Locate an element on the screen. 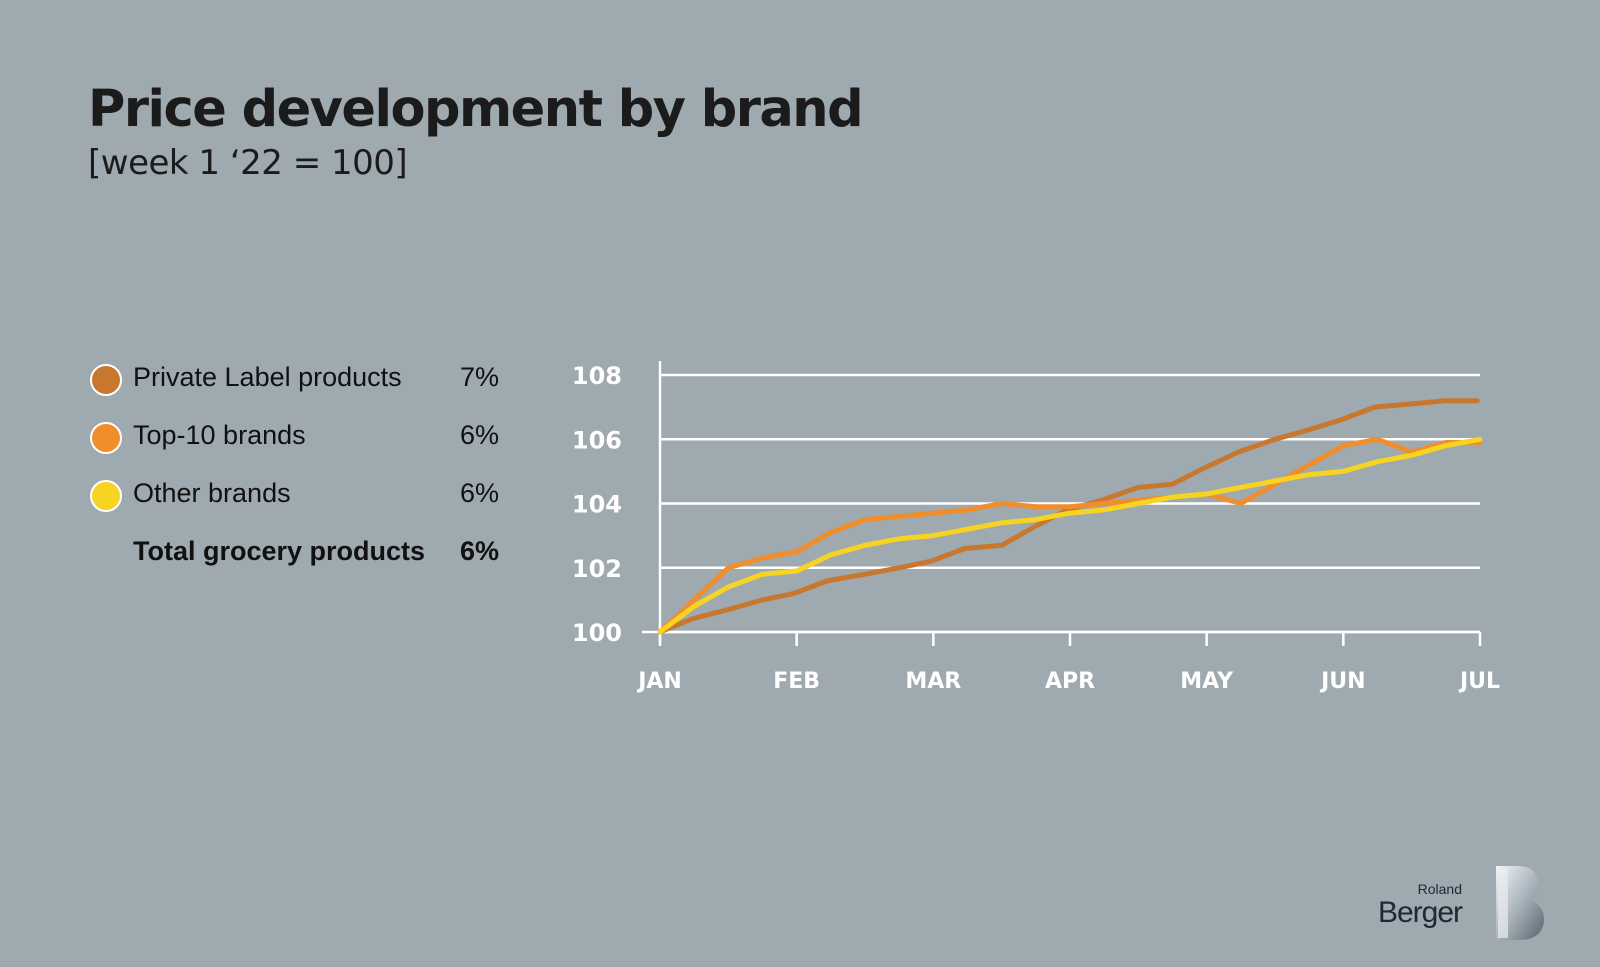 The image size is (1600, 967). legend-label: Other brands is located at coordinates (212, 493).